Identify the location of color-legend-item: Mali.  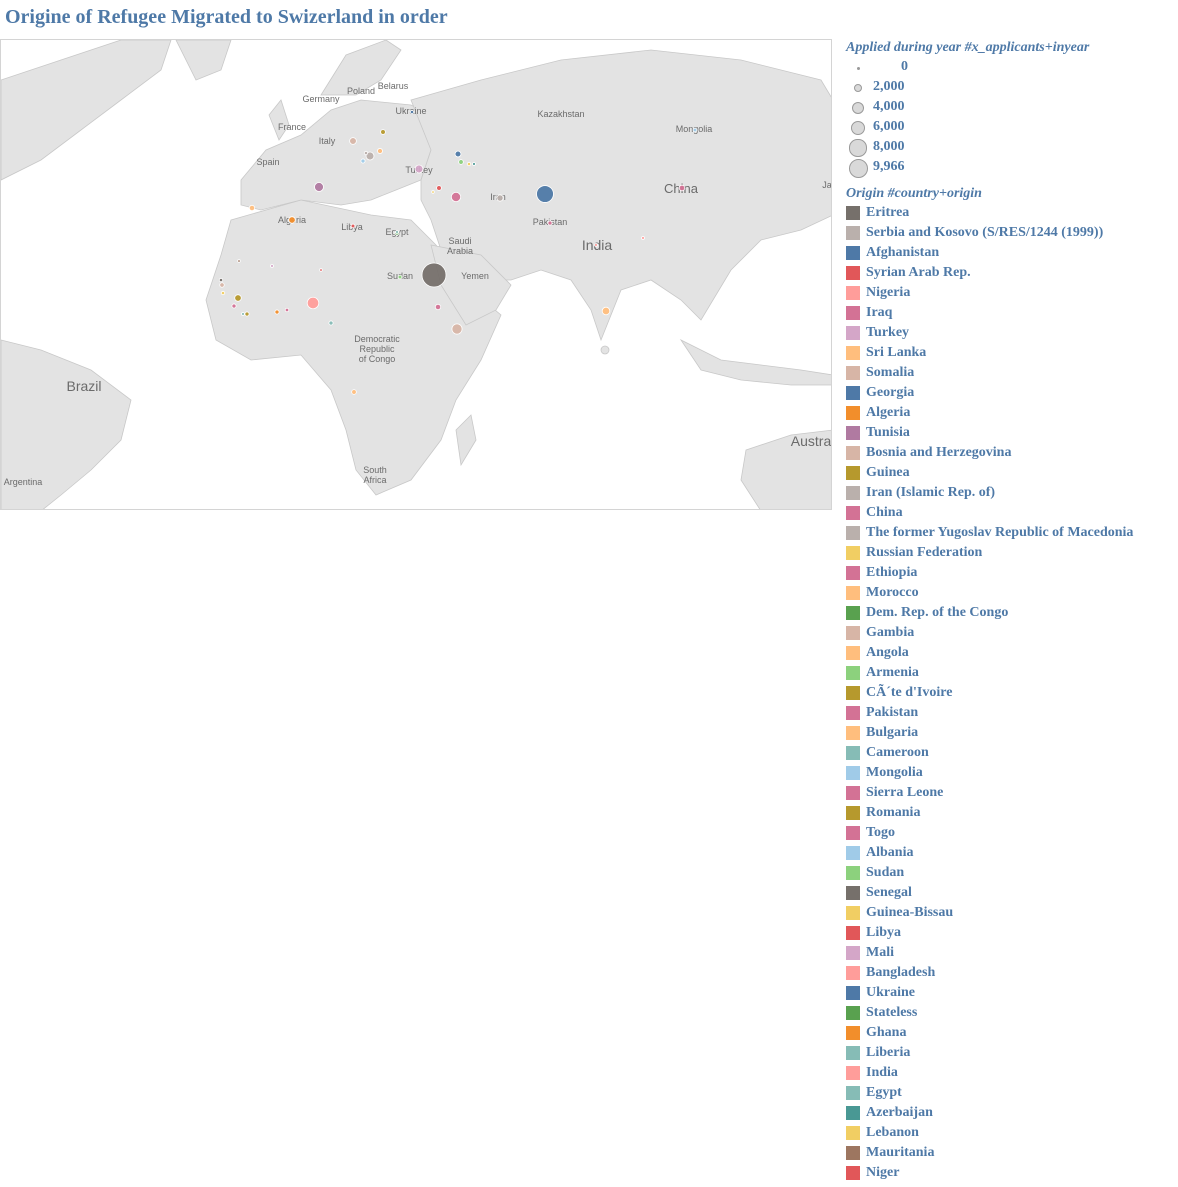
(1011, 953).